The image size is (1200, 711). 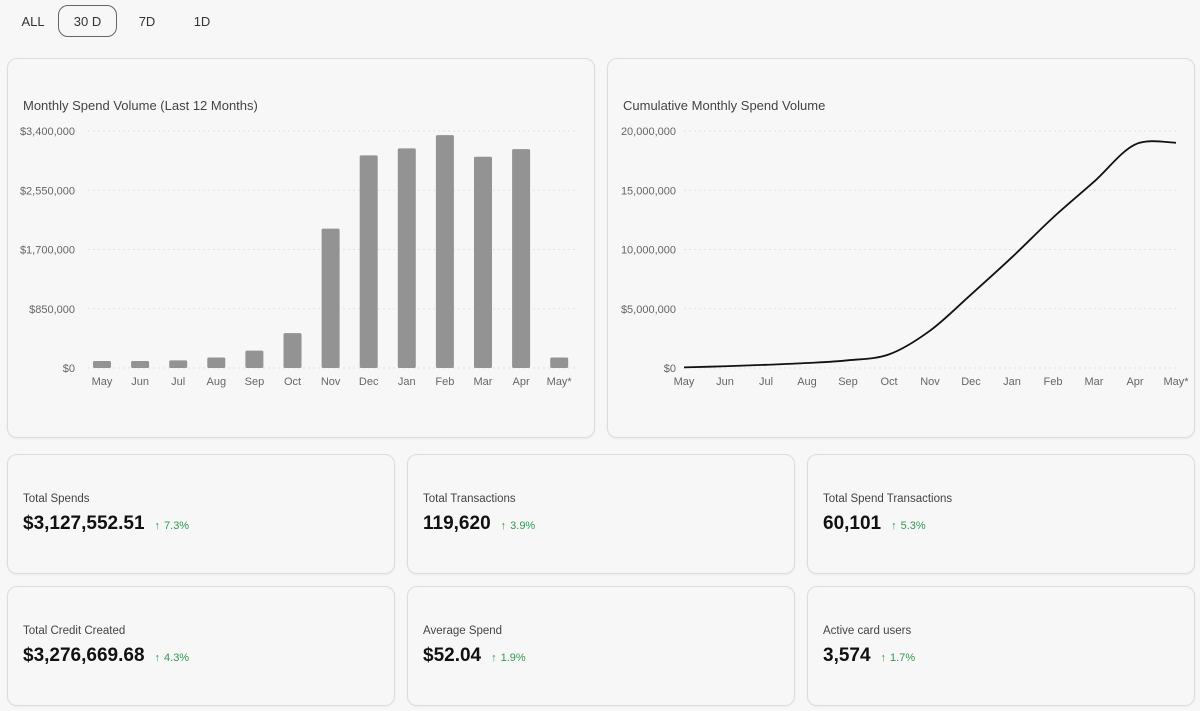 I want to click on stat-label: Total Transactions, so click(x=469, y=499).